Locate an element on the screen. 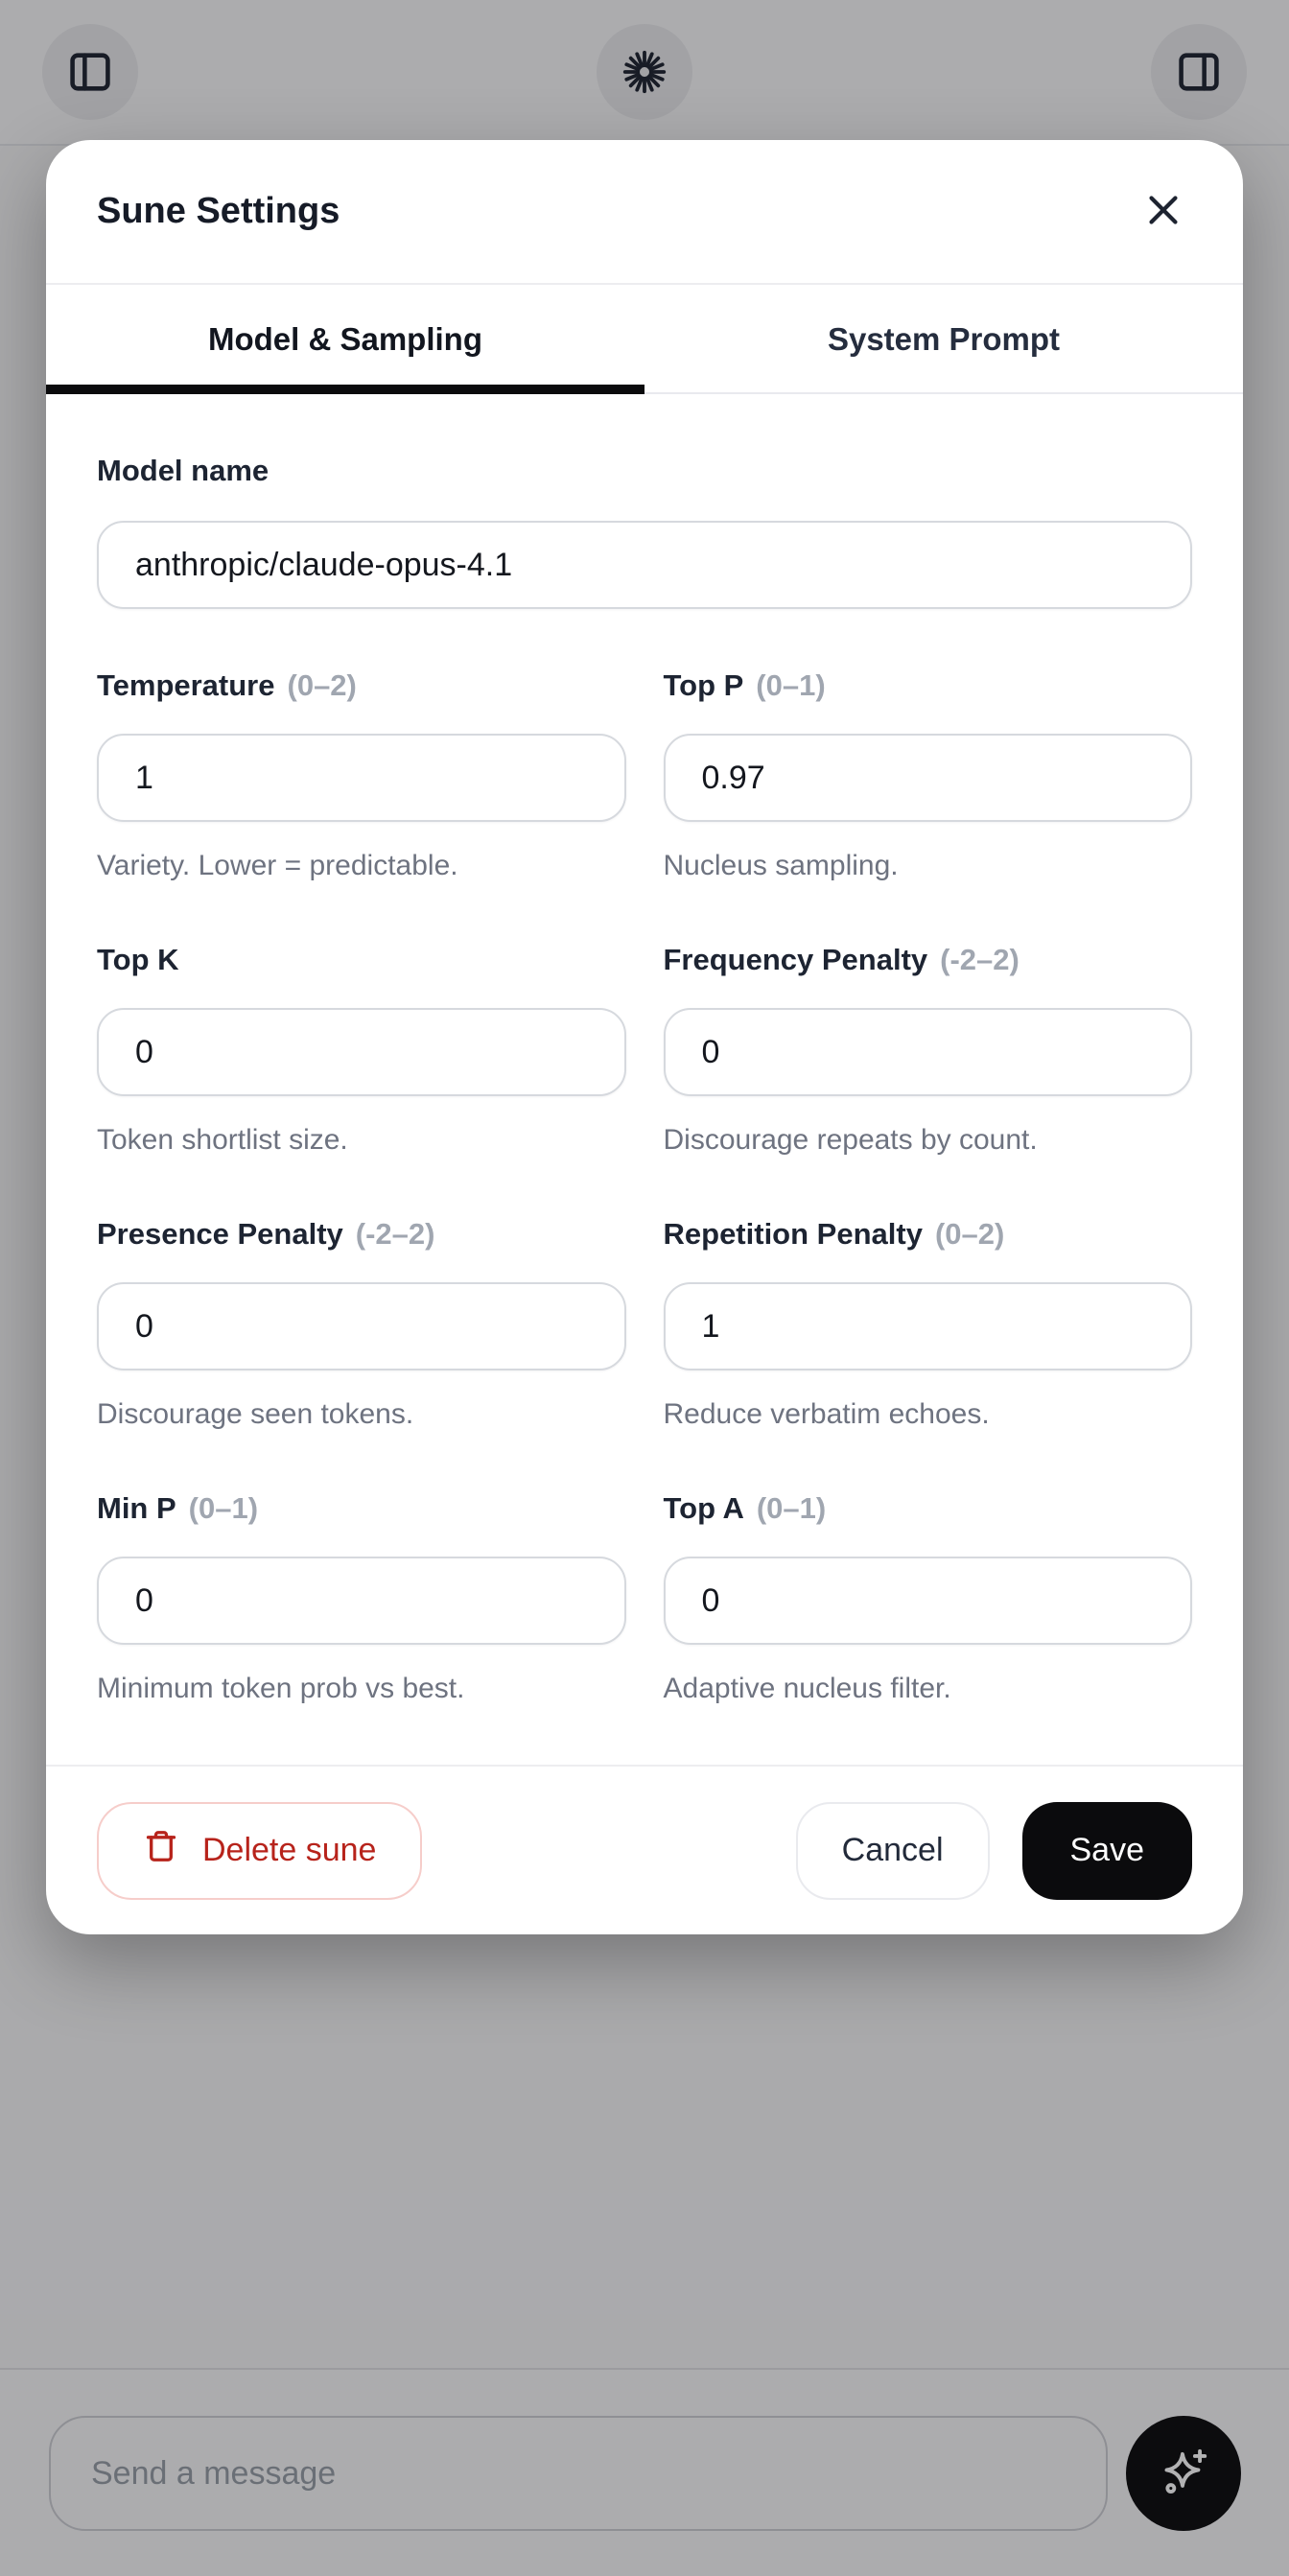  dialog-title: Sune Settings is located at coordinates (218, 211).